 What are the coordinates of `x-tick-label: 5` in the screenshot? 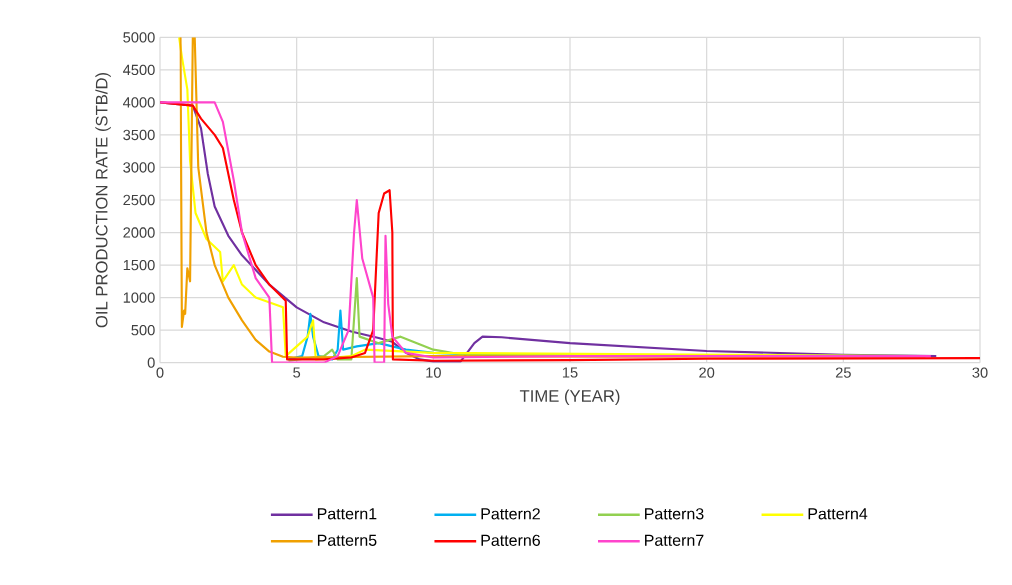 It's located at (297, 372).